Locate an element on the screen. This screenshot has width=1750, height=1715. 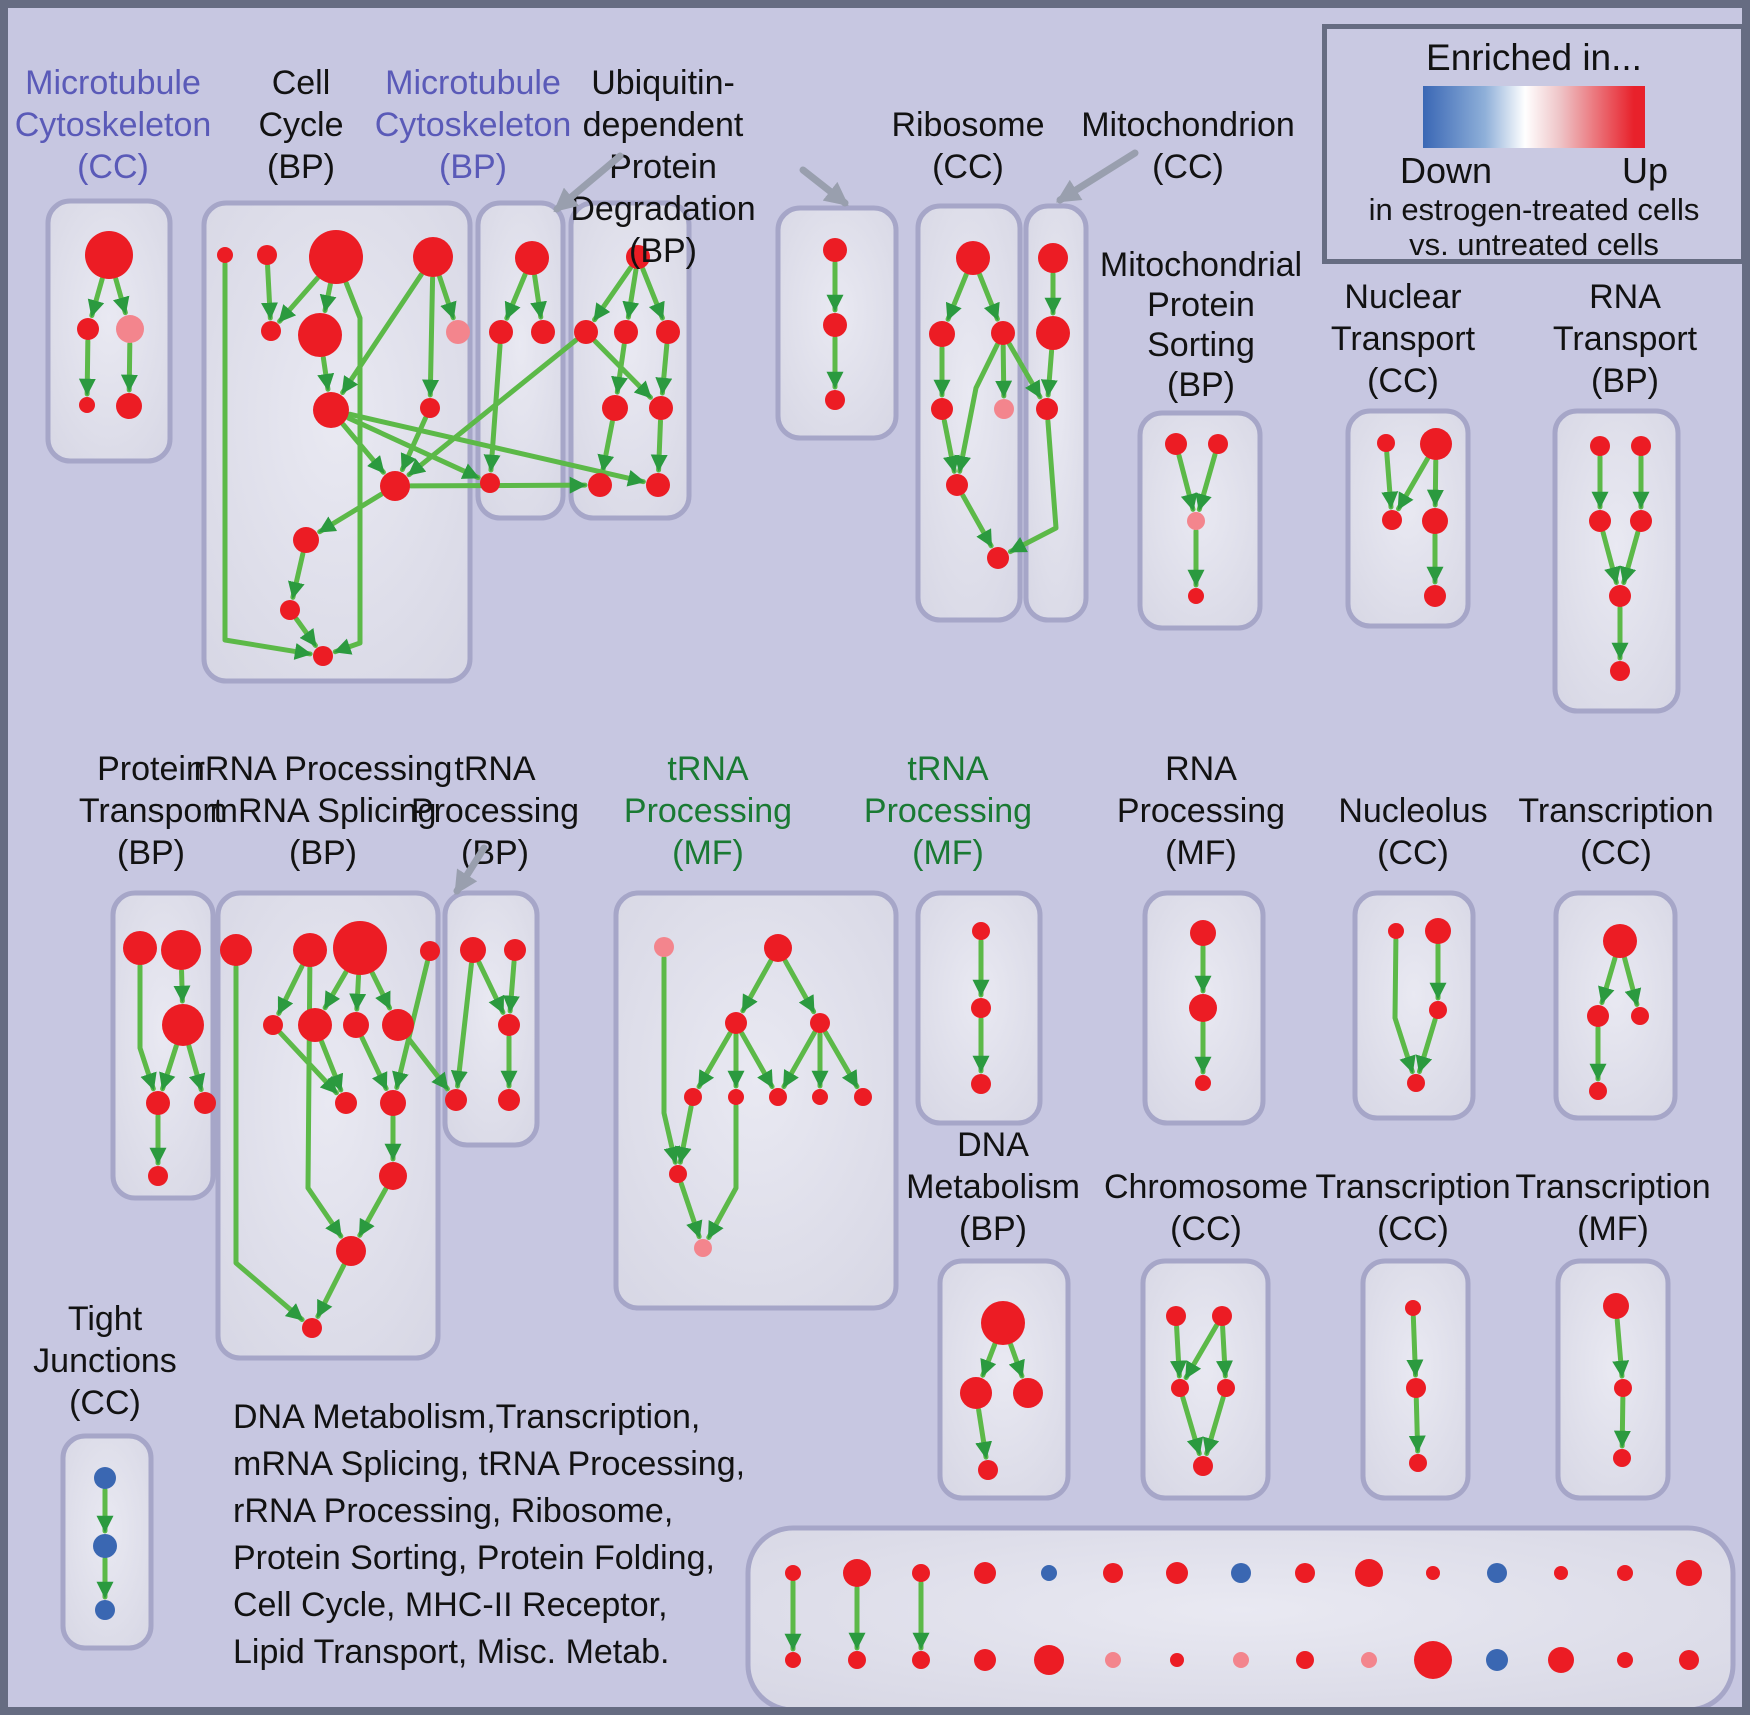
label-microtubule-cytoskeleton-bp: Cytoskeleton is located at coordinates (473, 125).